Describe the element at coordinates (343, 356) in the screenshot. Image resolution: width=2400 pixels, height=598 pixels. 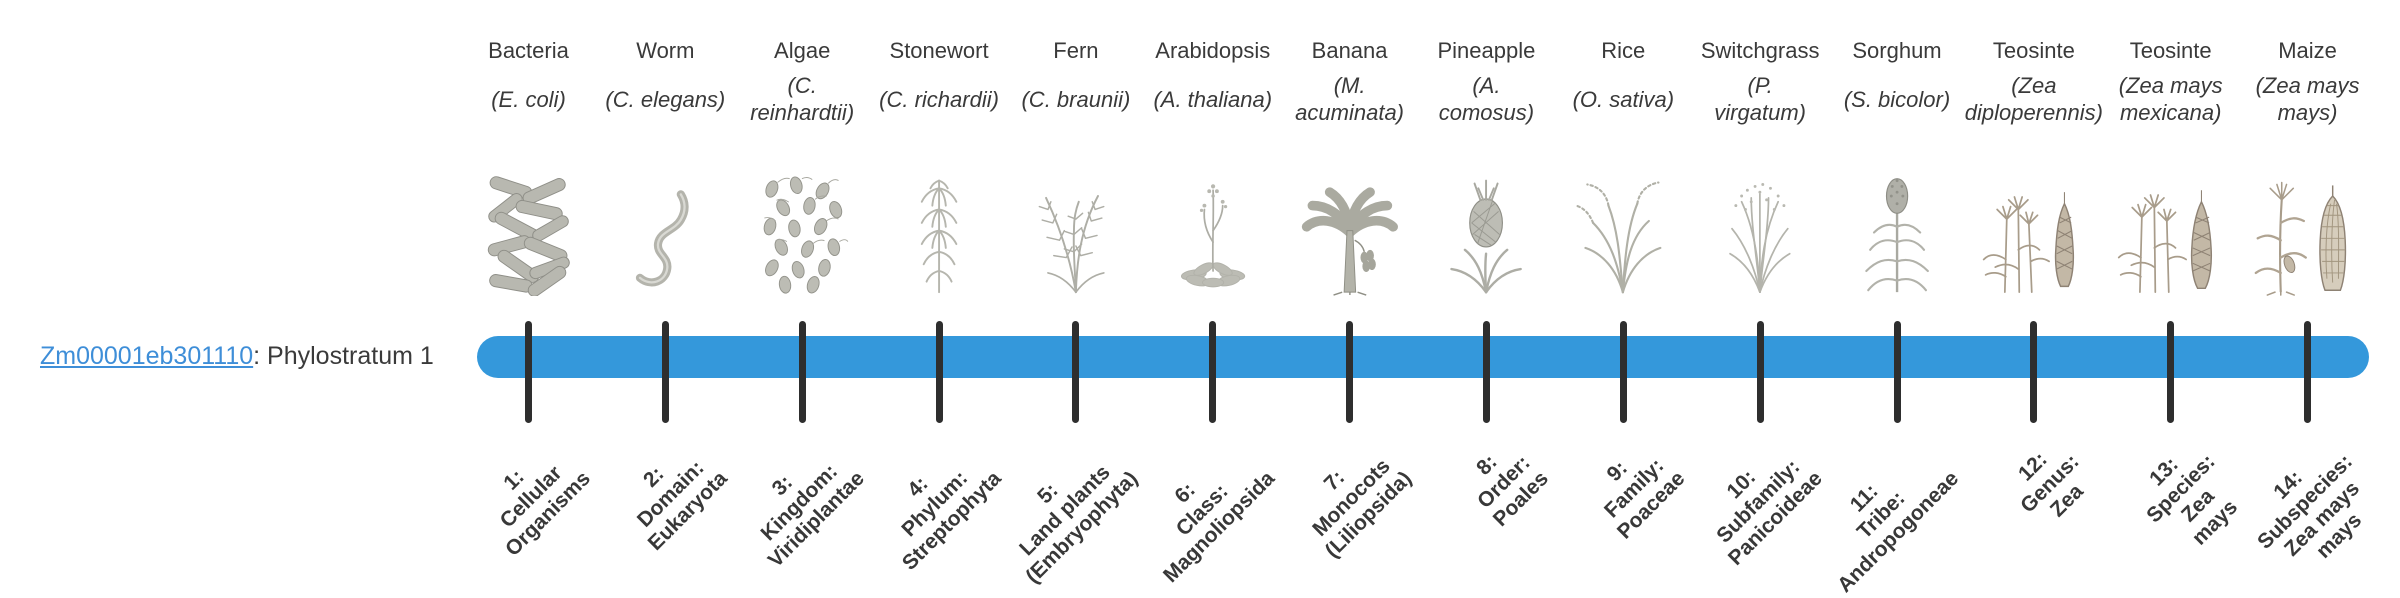
I see `phylostratum-title-text: : Phylostratum 1` at that location.